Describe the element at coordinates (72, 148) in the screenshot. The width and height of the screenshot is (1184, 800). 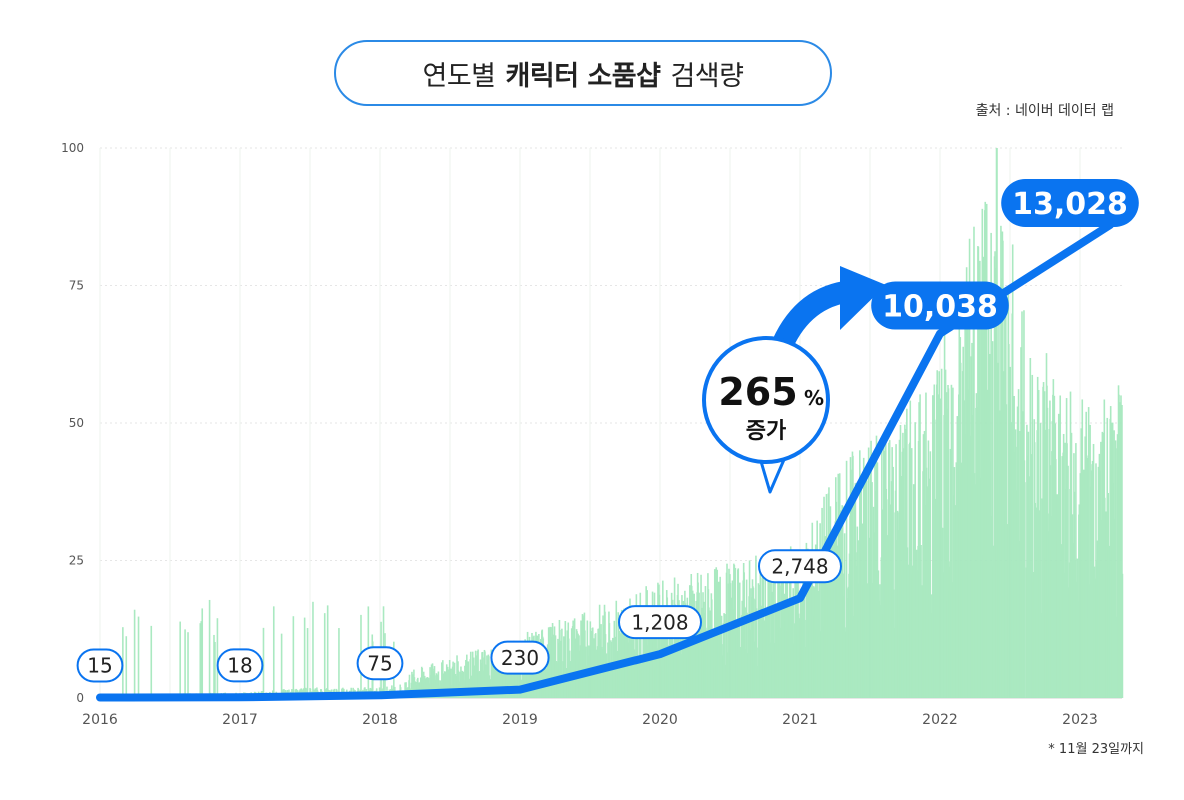
I see `y-tick-label: 100` at that location.